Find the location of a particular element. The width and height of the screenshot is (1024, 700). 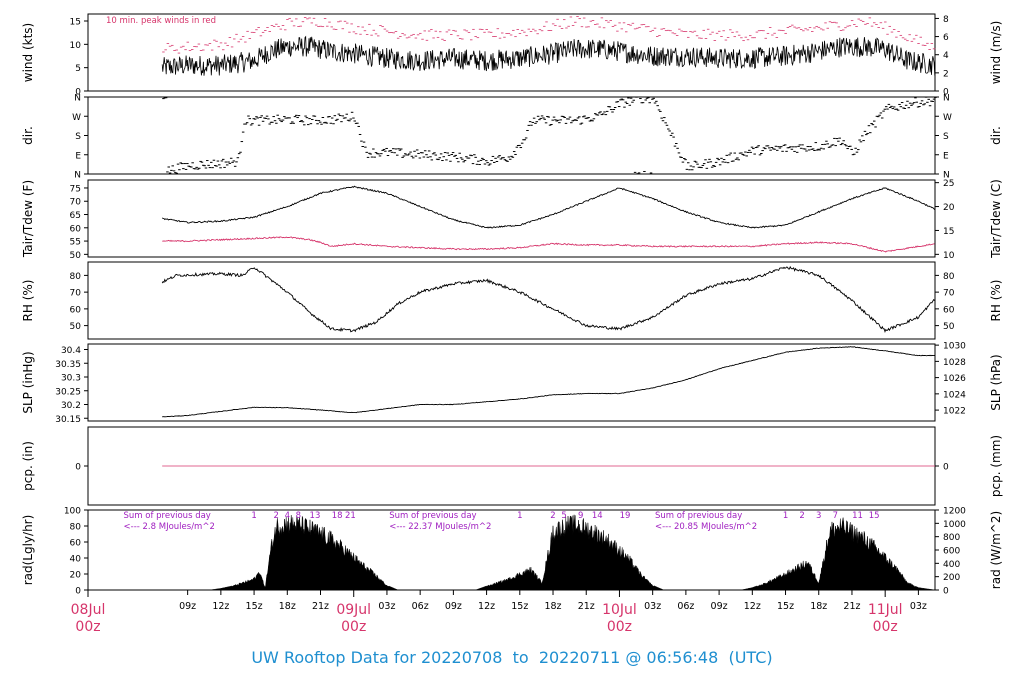

y-tick-label-right: 80 is located at coordinates (949, 277).